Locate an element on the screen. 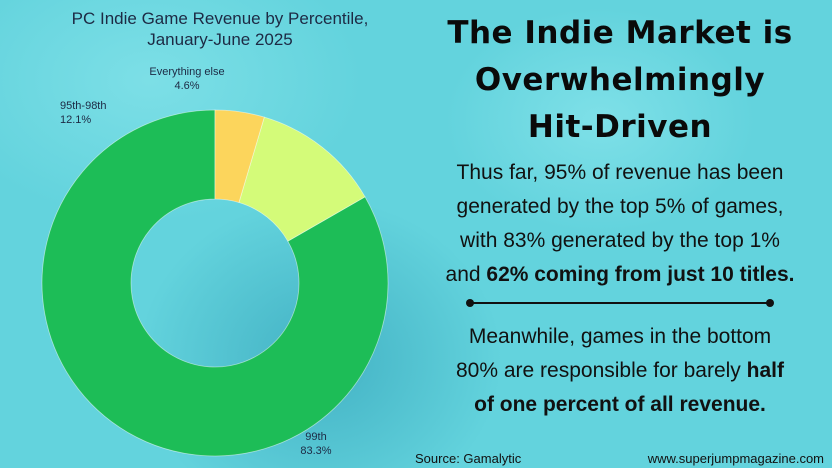 The image size is (832, 468). source-credit: Source: Gamalytic is located at coordinates (468, 458).